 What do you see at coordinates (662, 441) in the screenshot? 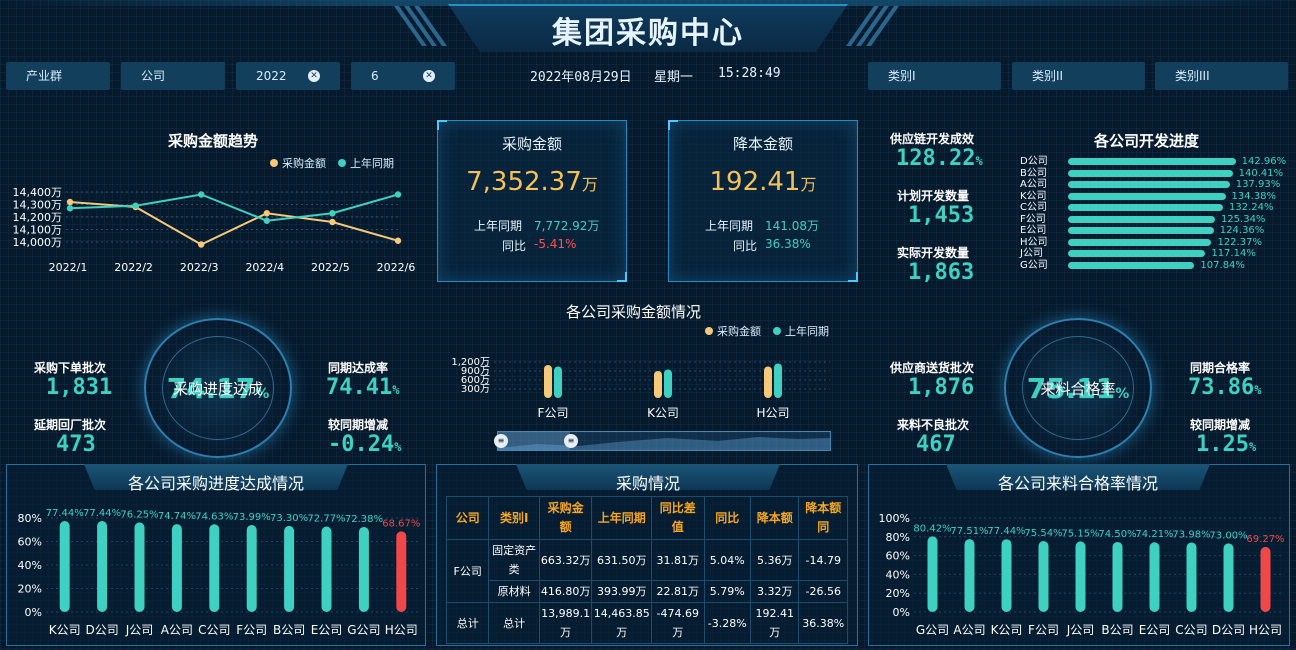
I see `data-zoom-slider: ≡ ≡` at bounding box center [662, 441].